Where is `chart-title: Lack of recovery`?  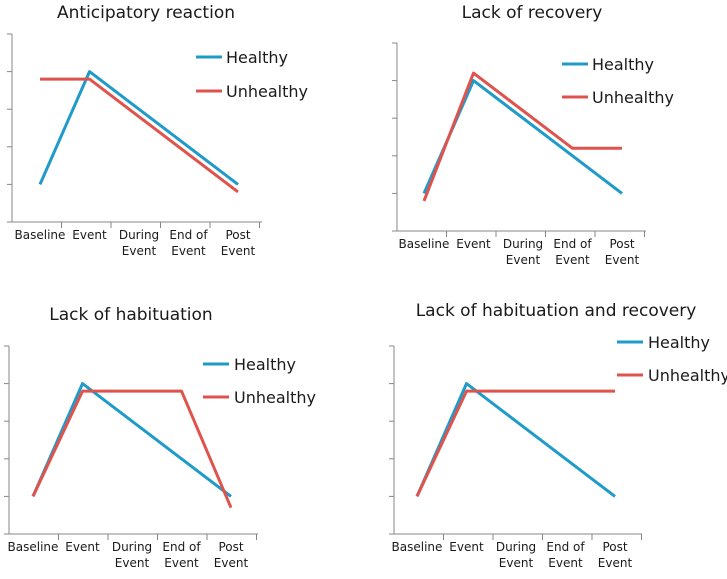 chart-title: Lack of recovery is located at coordinates (532, 13).